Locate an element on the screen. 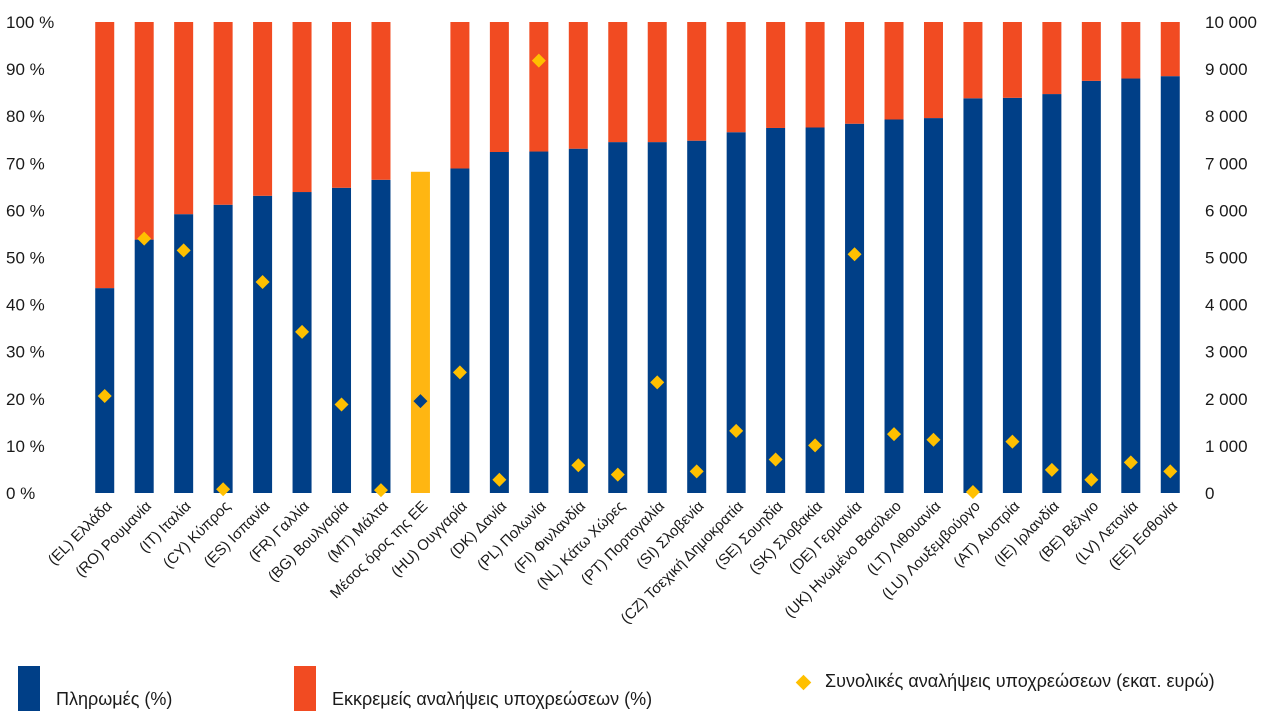 This screenshot has height=718, width=1270. y-left-tick-label: 50 % is located at coordinates (25, 258).